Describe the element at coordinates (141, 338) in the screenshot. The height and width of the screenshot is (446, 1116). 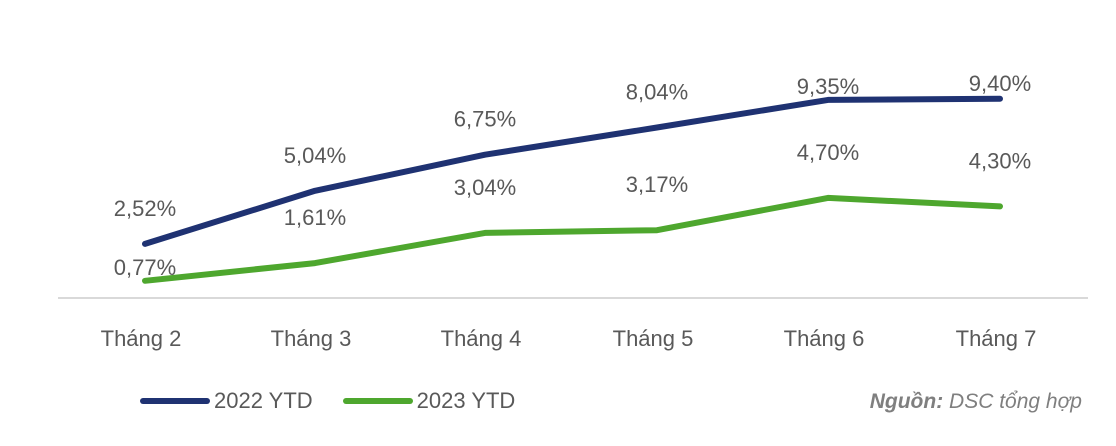
I see `x-axis-tick-label: Tháng 2` at that location.